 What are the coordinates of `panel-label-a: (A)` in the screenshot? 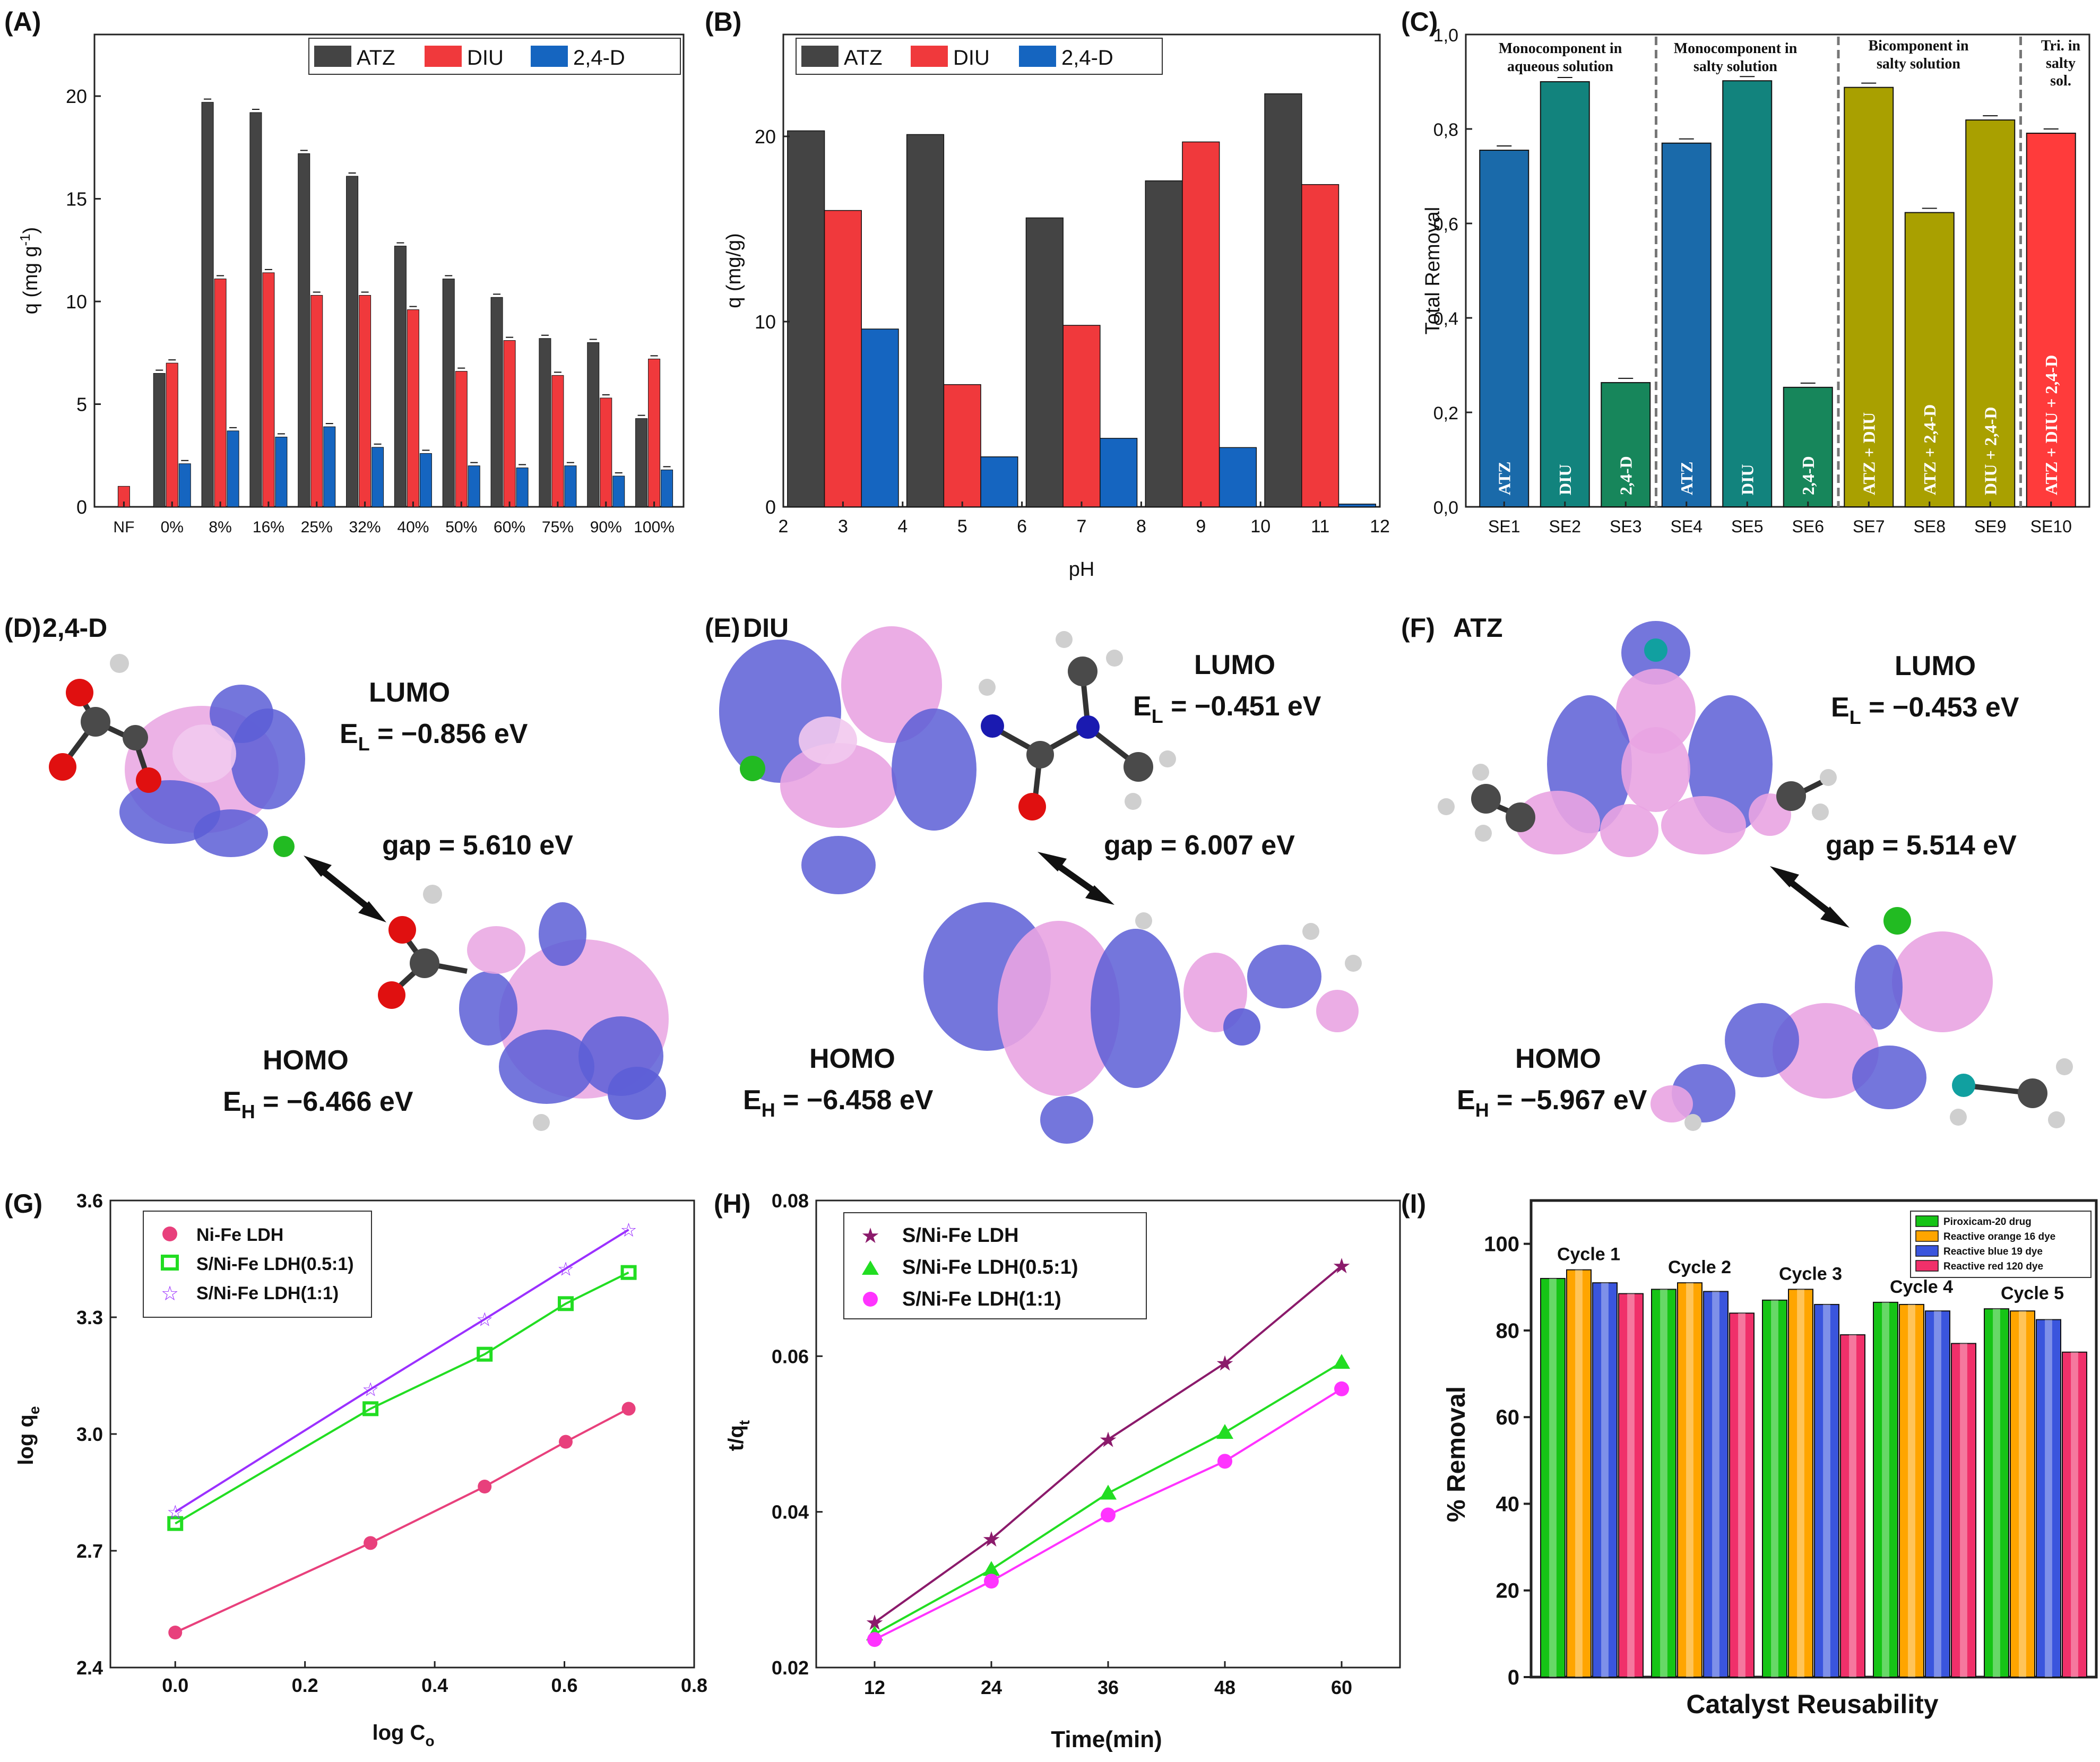 It's located at (22, 22).